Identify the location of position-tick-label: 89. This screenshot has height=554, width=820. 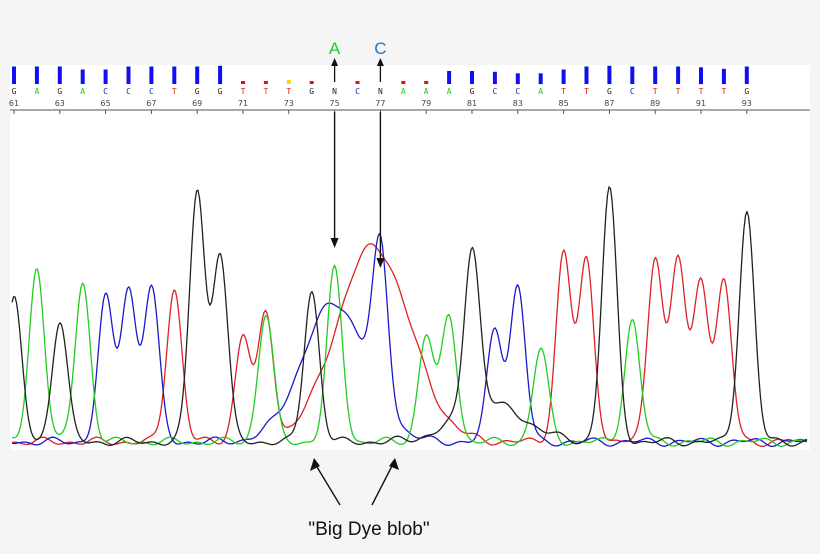
(655, 103).